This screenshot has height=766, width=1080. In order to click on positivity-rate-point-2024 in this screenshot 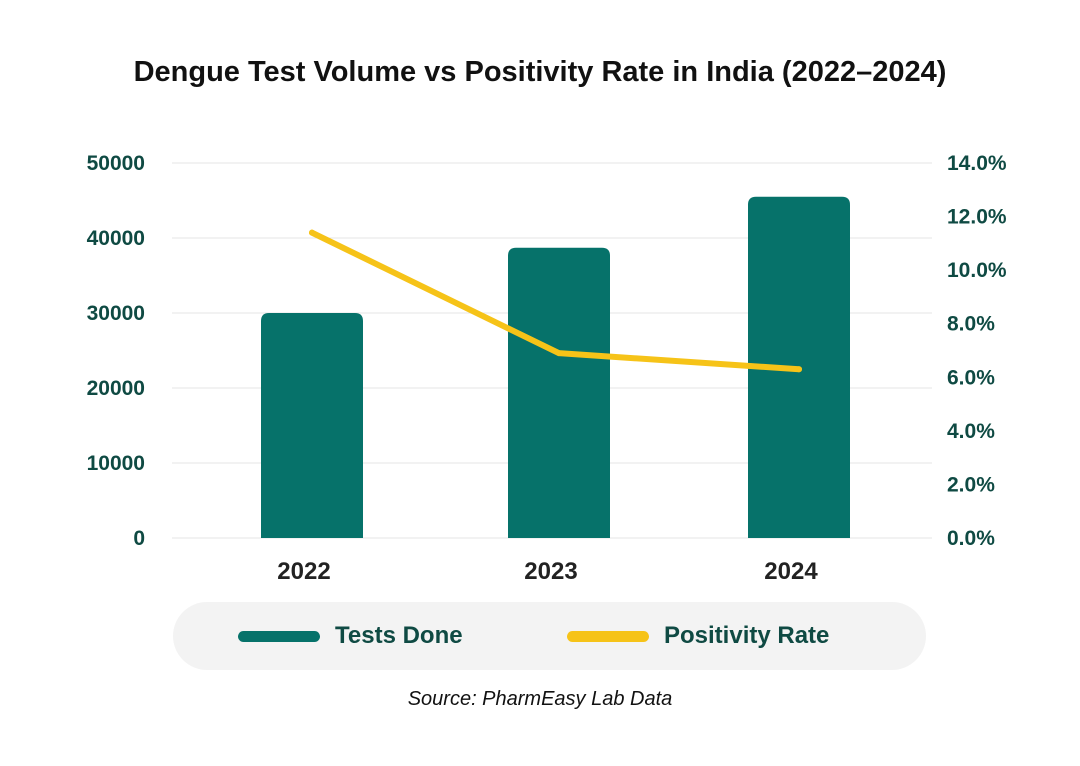, I will do `click(799, 369)`.